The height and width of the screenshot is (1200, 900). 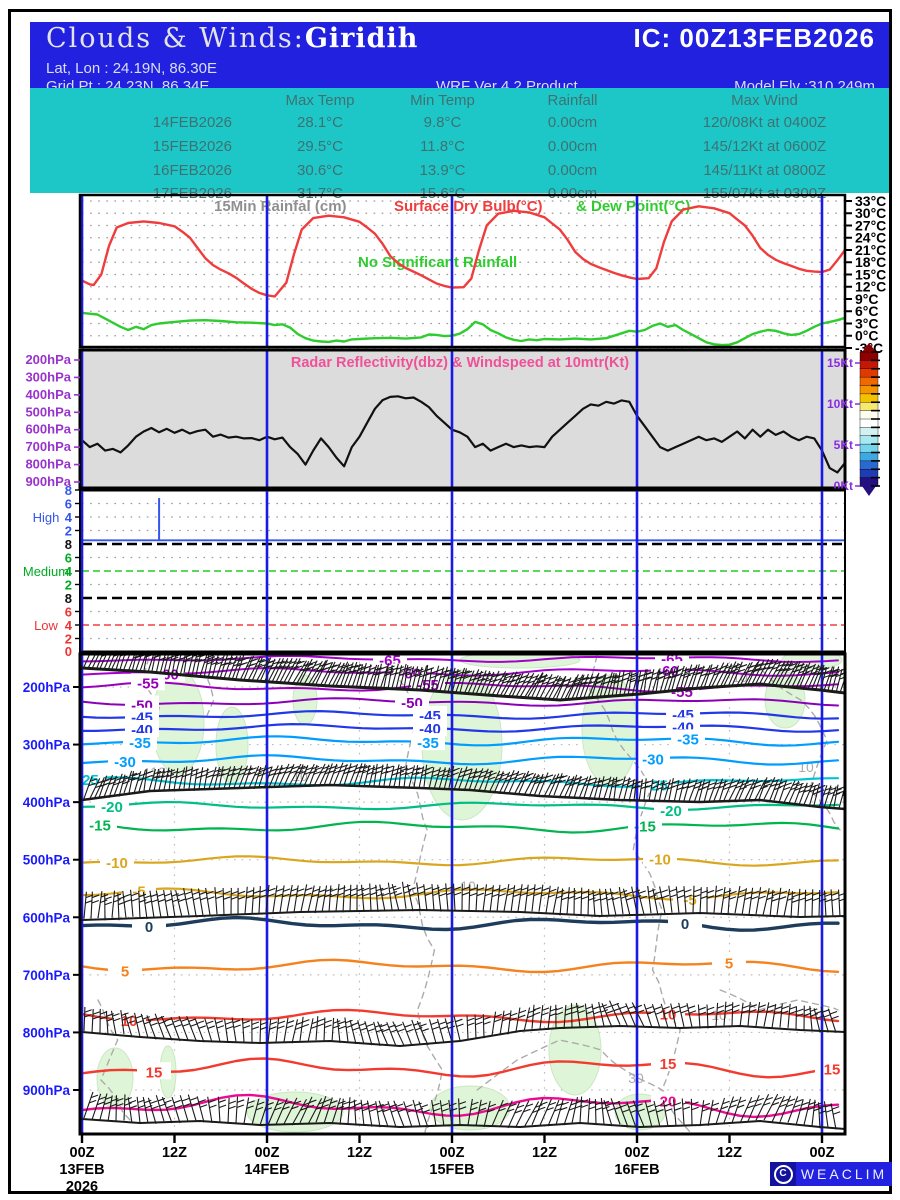 What do you see at coordinates (572, 100) in the screenshot?
I see `col-header-rainfall: Rainfall` at bounding box center [572, 100].